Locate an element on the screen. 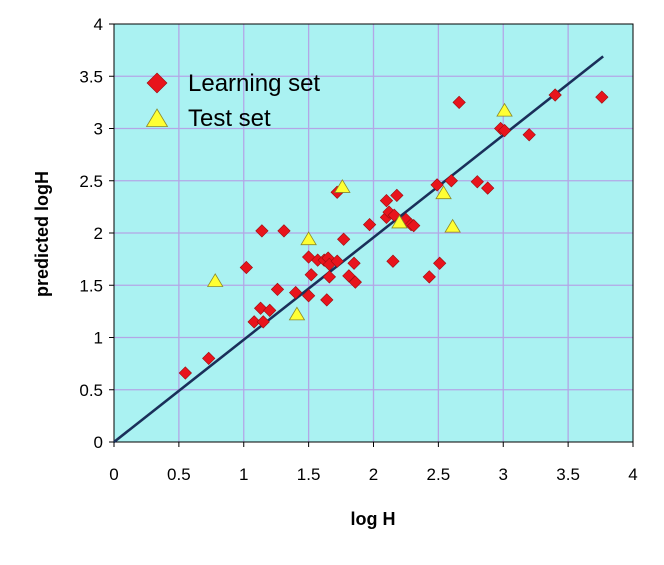 Image resolution: width=664 pixels, height=565 pixels. x-tick-label-3: 1.5 is located at coordinates (309, 474).